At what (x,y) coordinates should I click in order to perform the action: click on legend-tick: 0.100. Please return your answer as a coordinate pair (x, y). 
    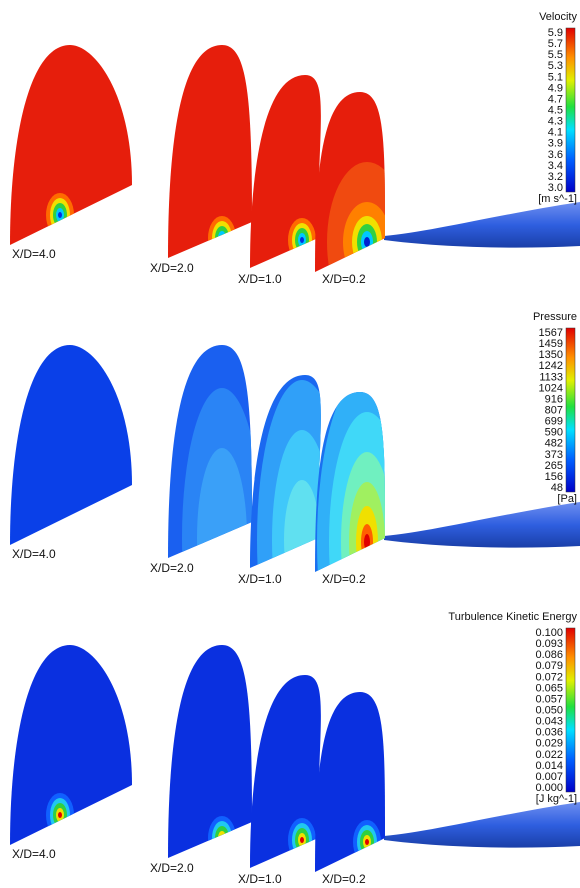
    Looking at the image, I should click on (549, 633).